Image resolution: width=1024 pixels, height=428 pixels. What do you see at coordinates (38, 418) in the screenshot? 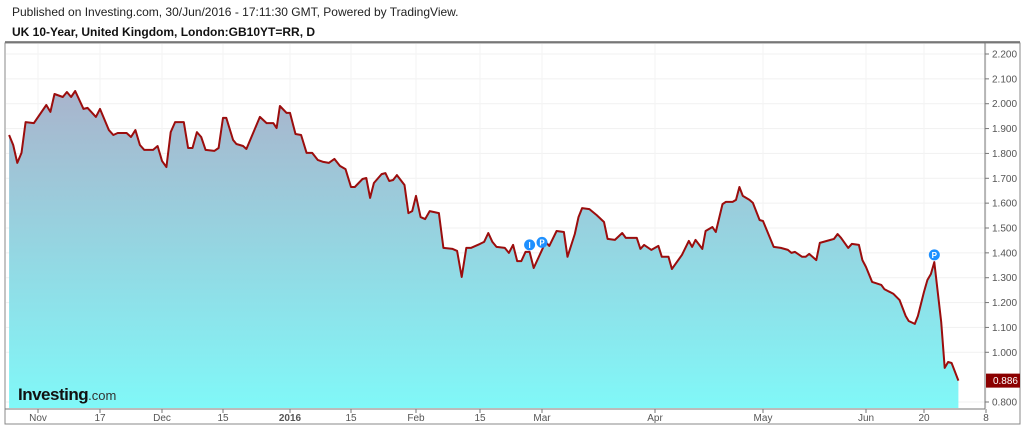
I see `x-tick-label: Nov` at bounding box center [38, 418].